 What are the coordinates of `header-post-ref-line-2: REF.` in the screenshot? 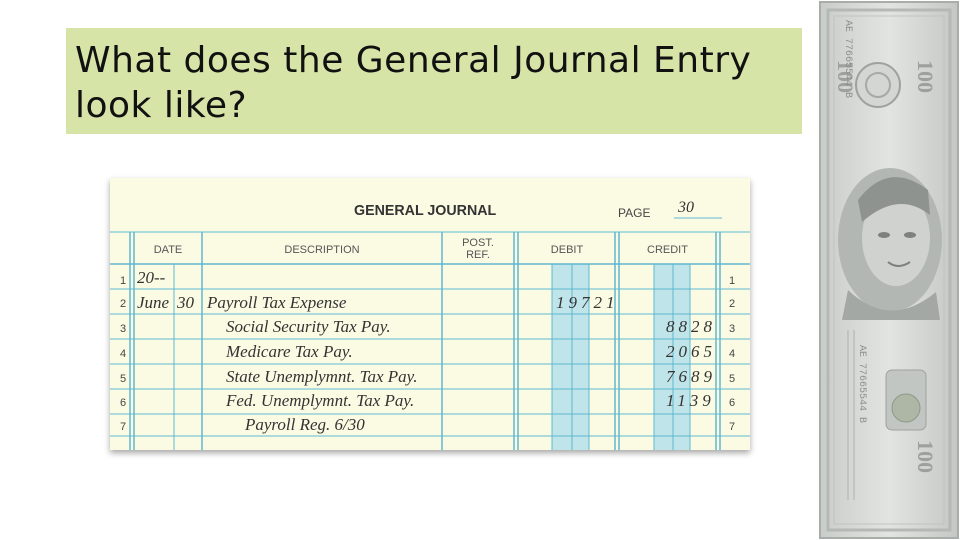 It's located at (478, 255).